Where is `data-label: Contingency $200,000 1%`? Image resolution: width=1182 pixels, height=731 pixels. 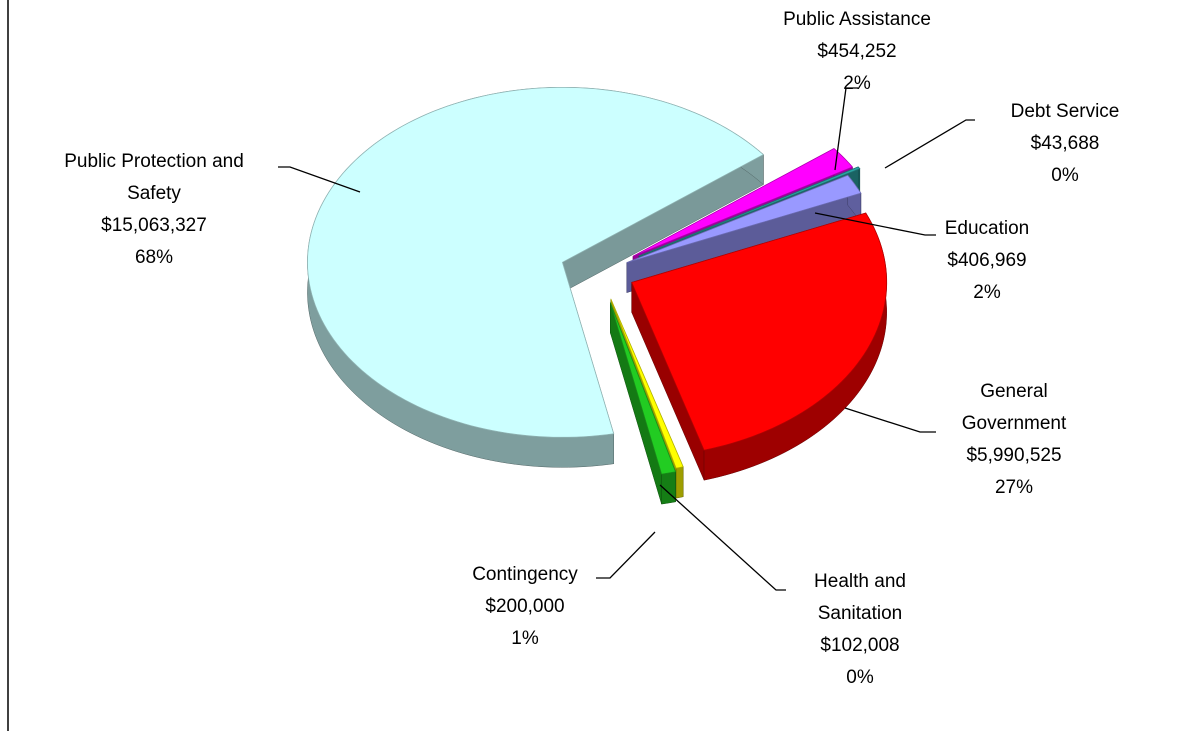
data-label: Contingency $200,000 1% is located at coordinates (525, 607).